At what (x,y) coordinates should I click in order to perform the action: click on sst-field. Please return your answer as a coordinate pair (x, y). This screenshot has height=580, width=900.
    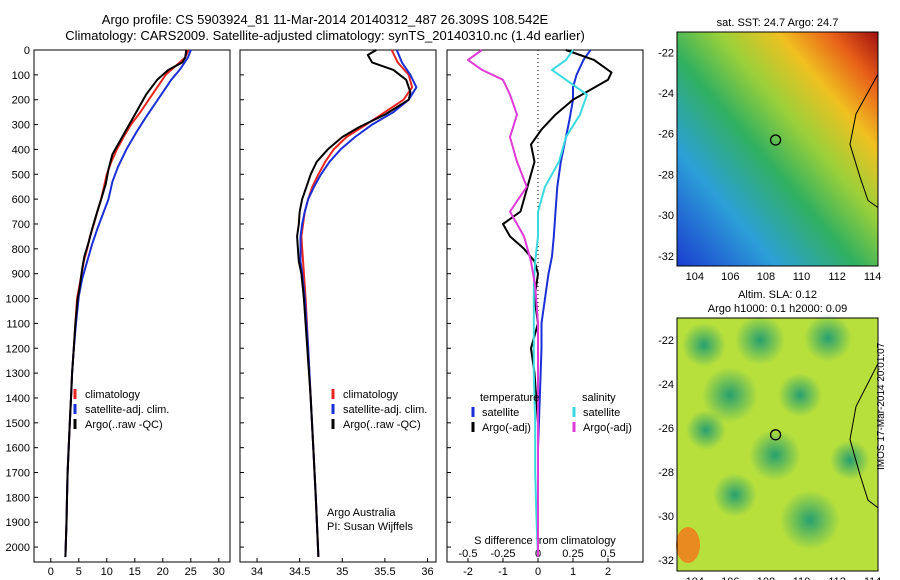
    Looking at the image, I should click on (777, 149).